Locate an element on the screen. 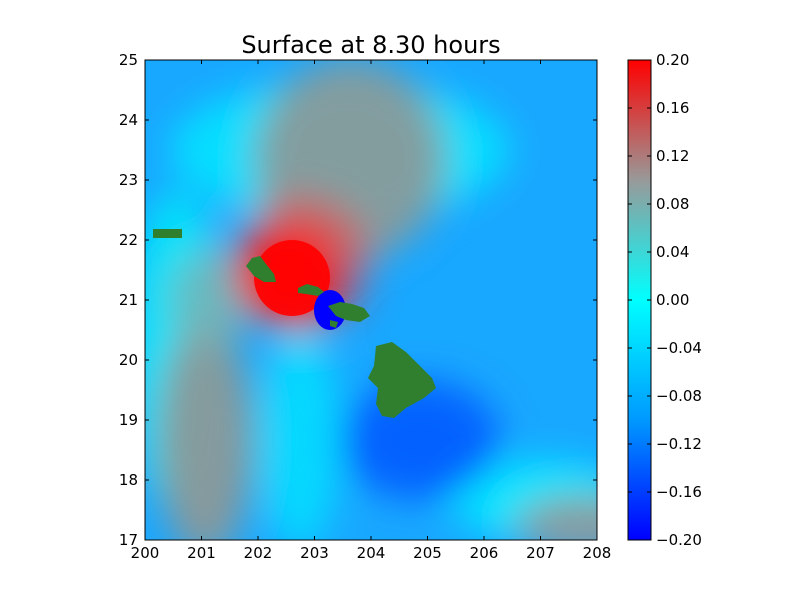  x-tick-label: 207 is located at coordinates (540, 553).